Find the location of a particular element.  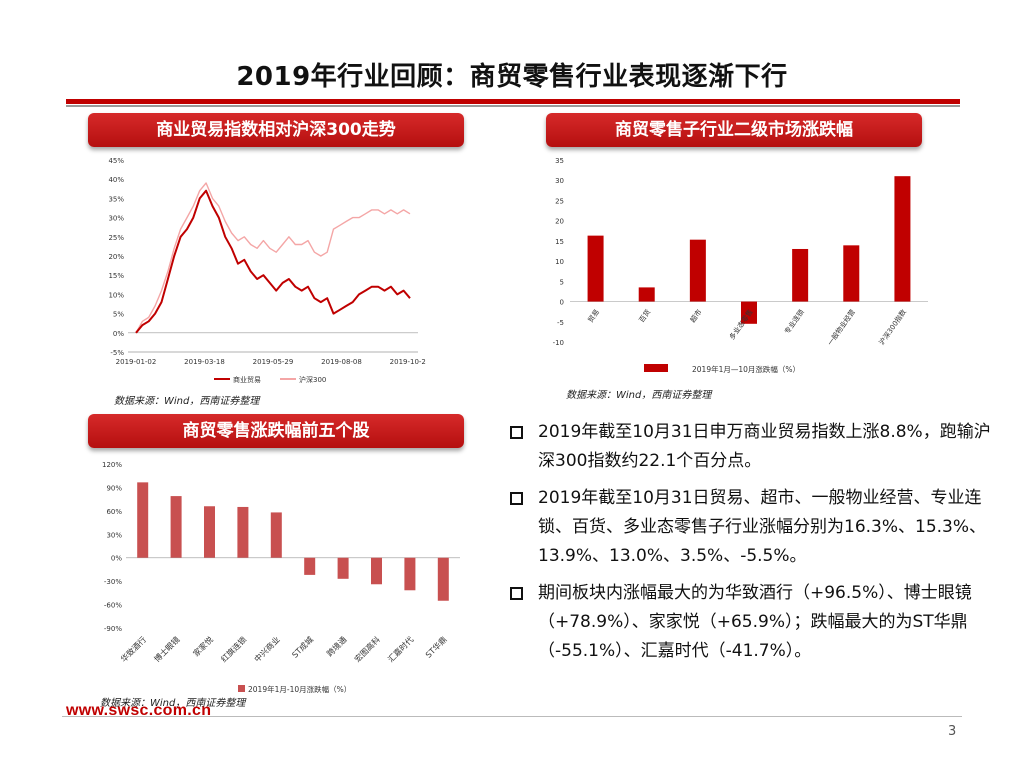

y-tick-label: 35 is located at coordinates (559, 161).